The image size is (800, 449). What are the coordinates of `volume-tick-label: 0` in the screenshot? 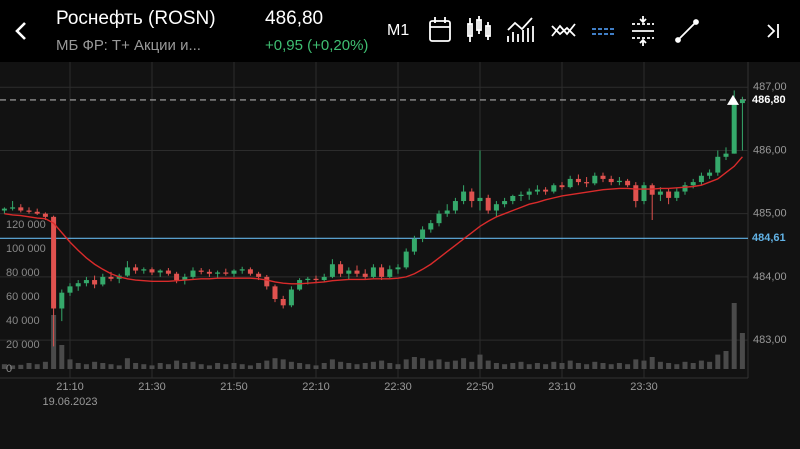 It's located at (9, 369).